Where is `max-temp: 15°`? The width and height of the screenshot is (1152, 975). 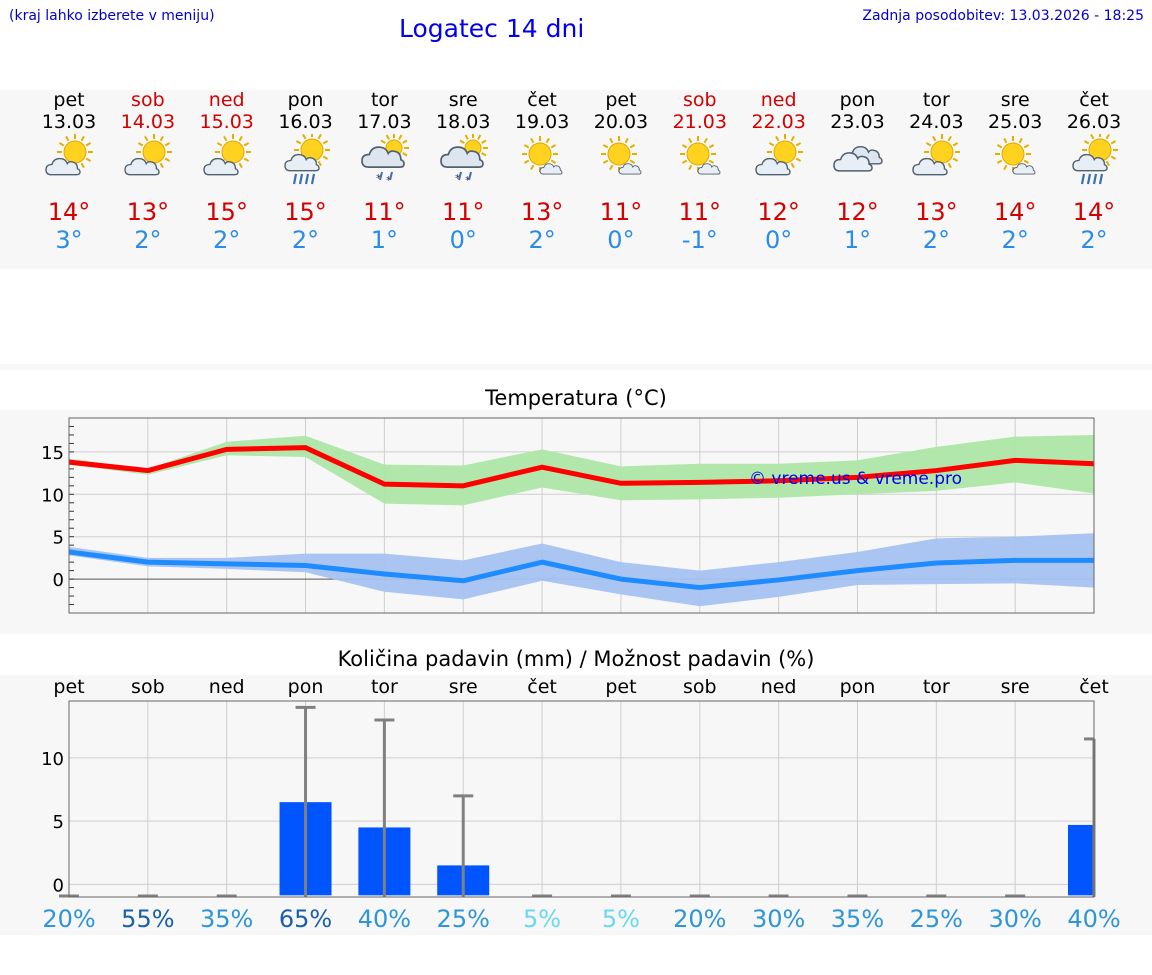 max-temp: 15° is located at coordinates (226, 212).